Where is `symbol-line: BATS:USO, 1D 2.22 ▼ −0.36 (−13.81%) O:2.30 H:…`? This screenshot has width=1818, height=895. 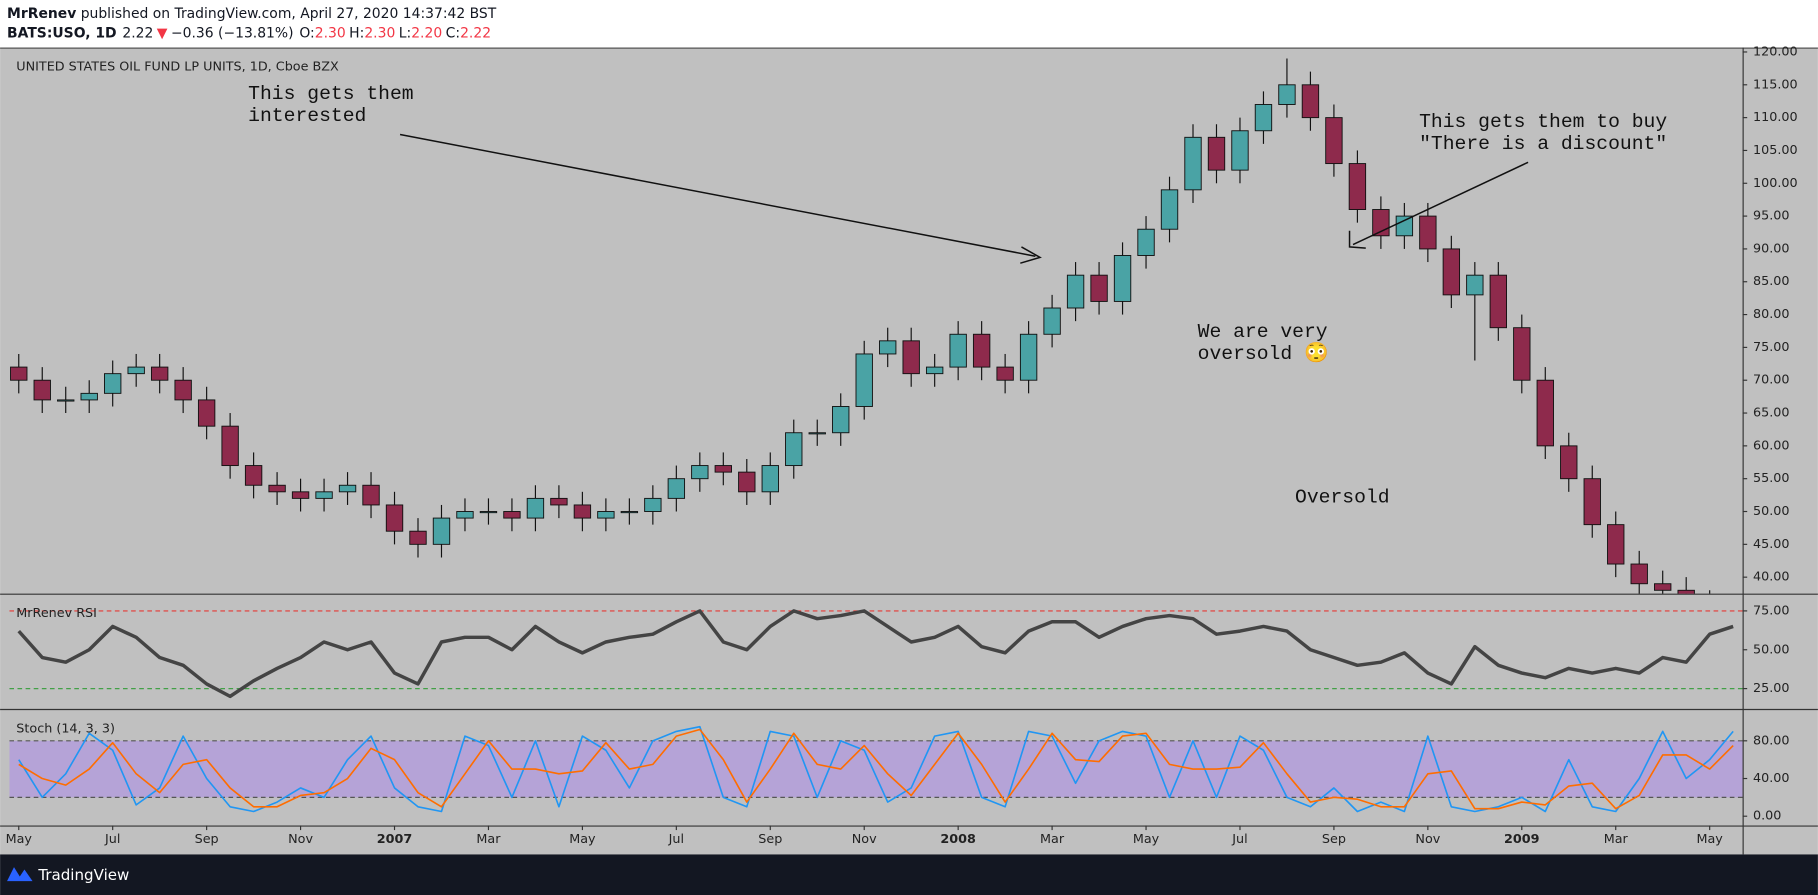 symbol-line: BATS:USO, 1D 2.22 ▼ −0.36 (−13.81%) O:2.30 H:… is located at coordinates (249, 34).